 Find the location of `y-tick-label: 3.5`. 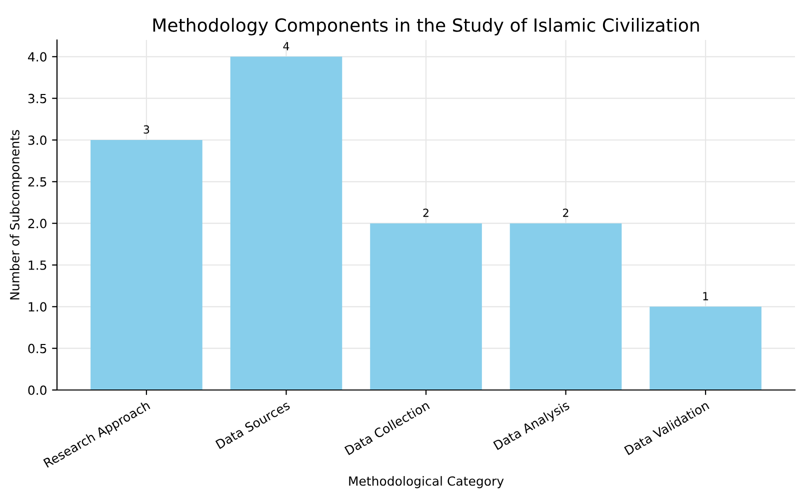

y-tick-label: 3.5 is located at coordinates (37, 99).